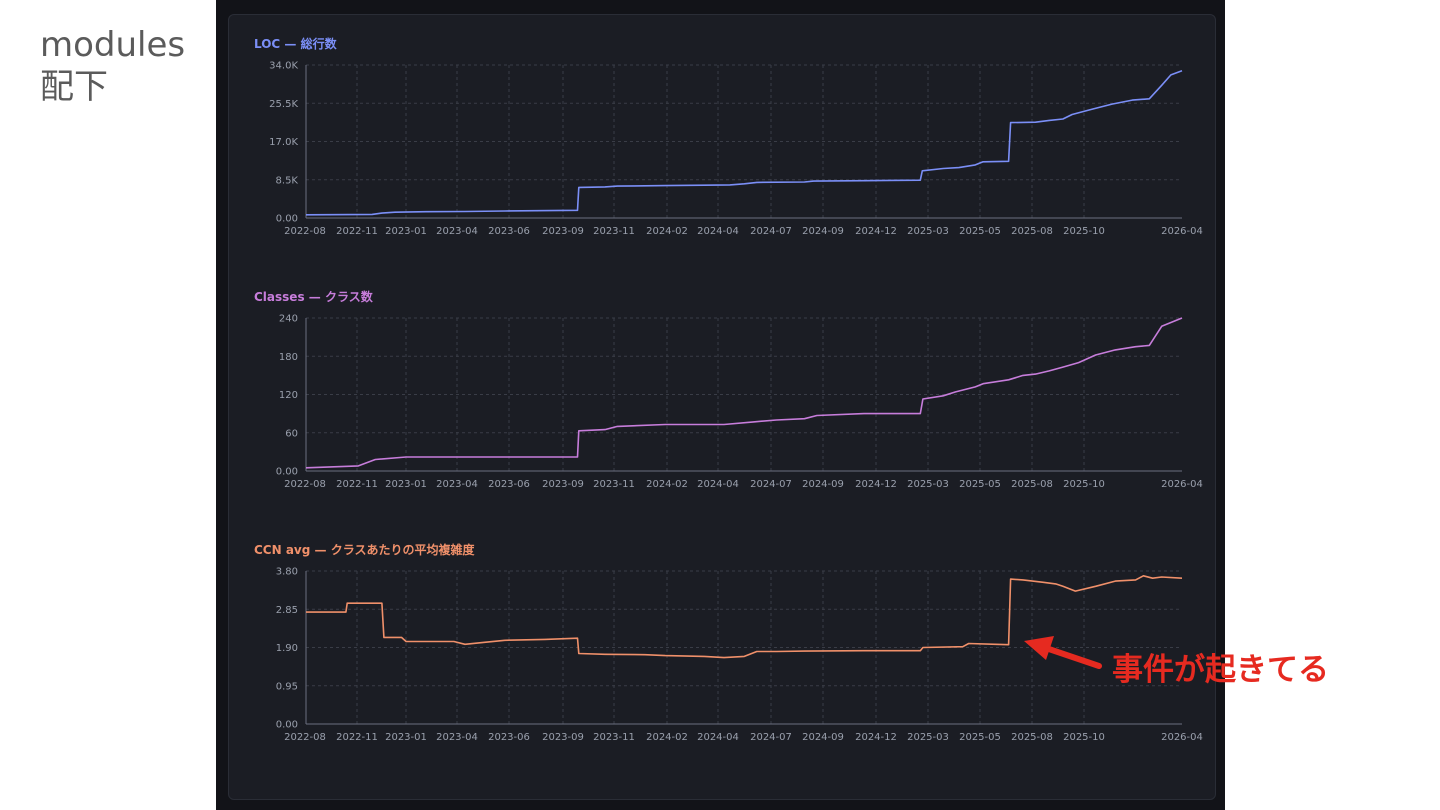  What do you see at coordinates (928, 484) in the screenshot?
I see `classes-x-tick-label: 2025-03` at bounding box center [928, 484].